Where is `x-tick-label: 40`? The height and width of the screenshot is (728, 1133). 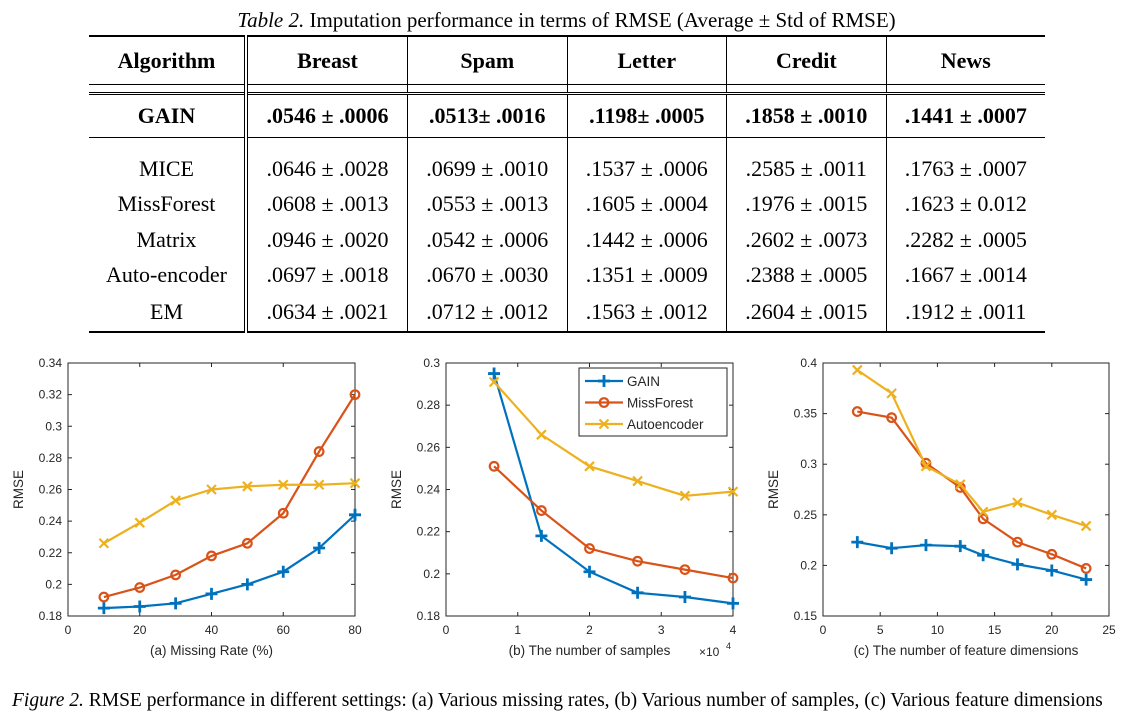
x-tick-label: 40 is located at coordinates (212, 630).